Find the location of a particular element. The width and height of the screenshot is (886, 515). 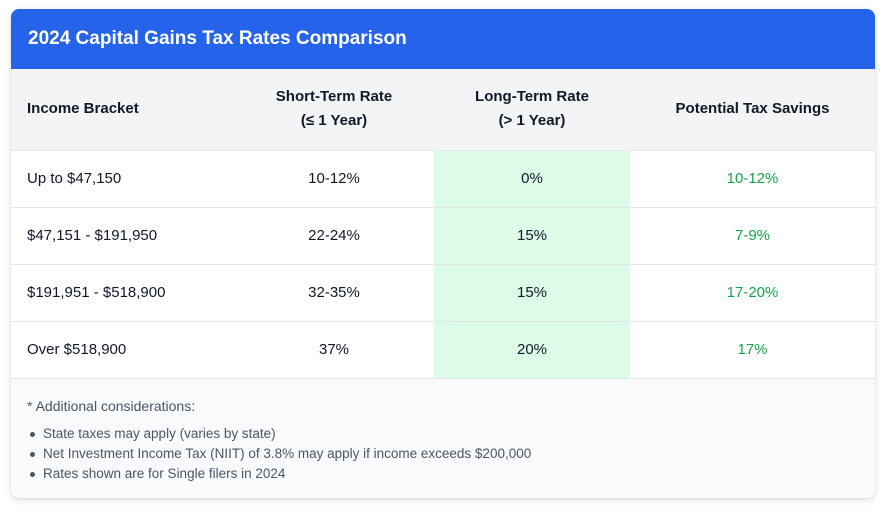

table-row: $191,951 - $518,900 32-35% 15% 17-20% is located at coordinates (443, 293).